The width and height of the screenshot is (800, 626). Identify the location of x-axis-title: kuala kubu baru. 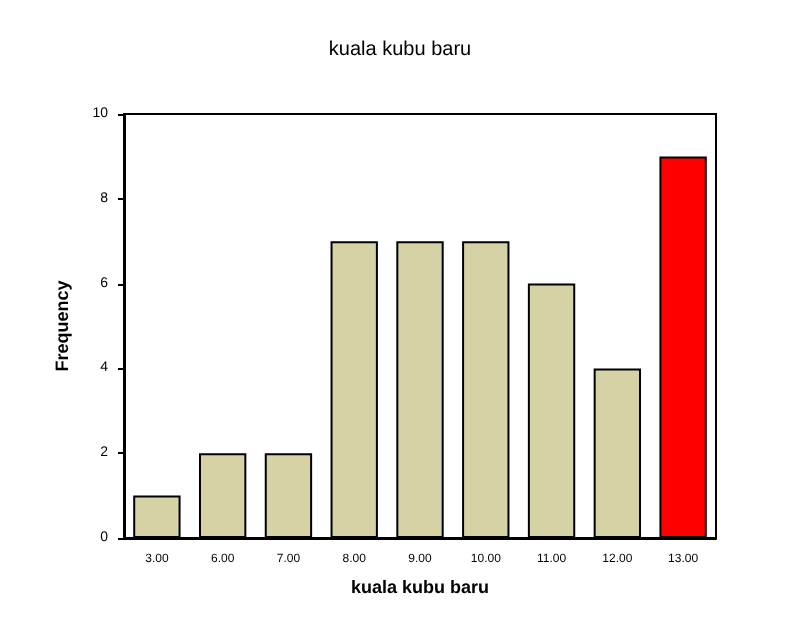
(420, 587).